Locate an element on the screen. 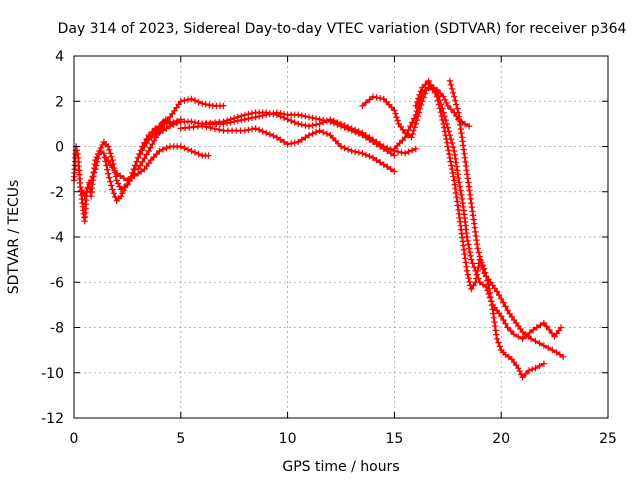  x-axis-label: GPS time / hours is located at coordinates (340, 467).